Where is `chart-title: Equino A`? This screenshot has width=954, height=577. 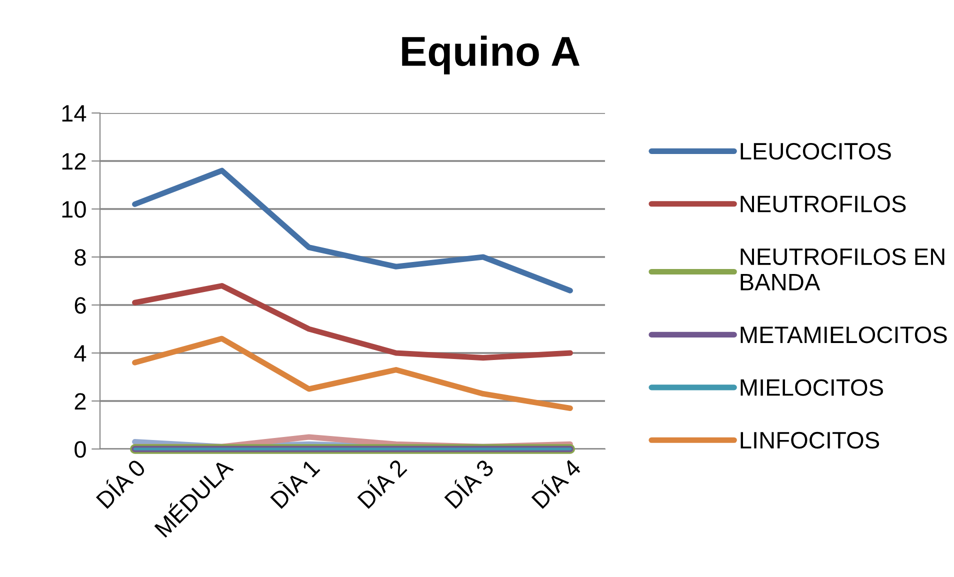 chart-title: Equino A is located at coordinates (491, 55).